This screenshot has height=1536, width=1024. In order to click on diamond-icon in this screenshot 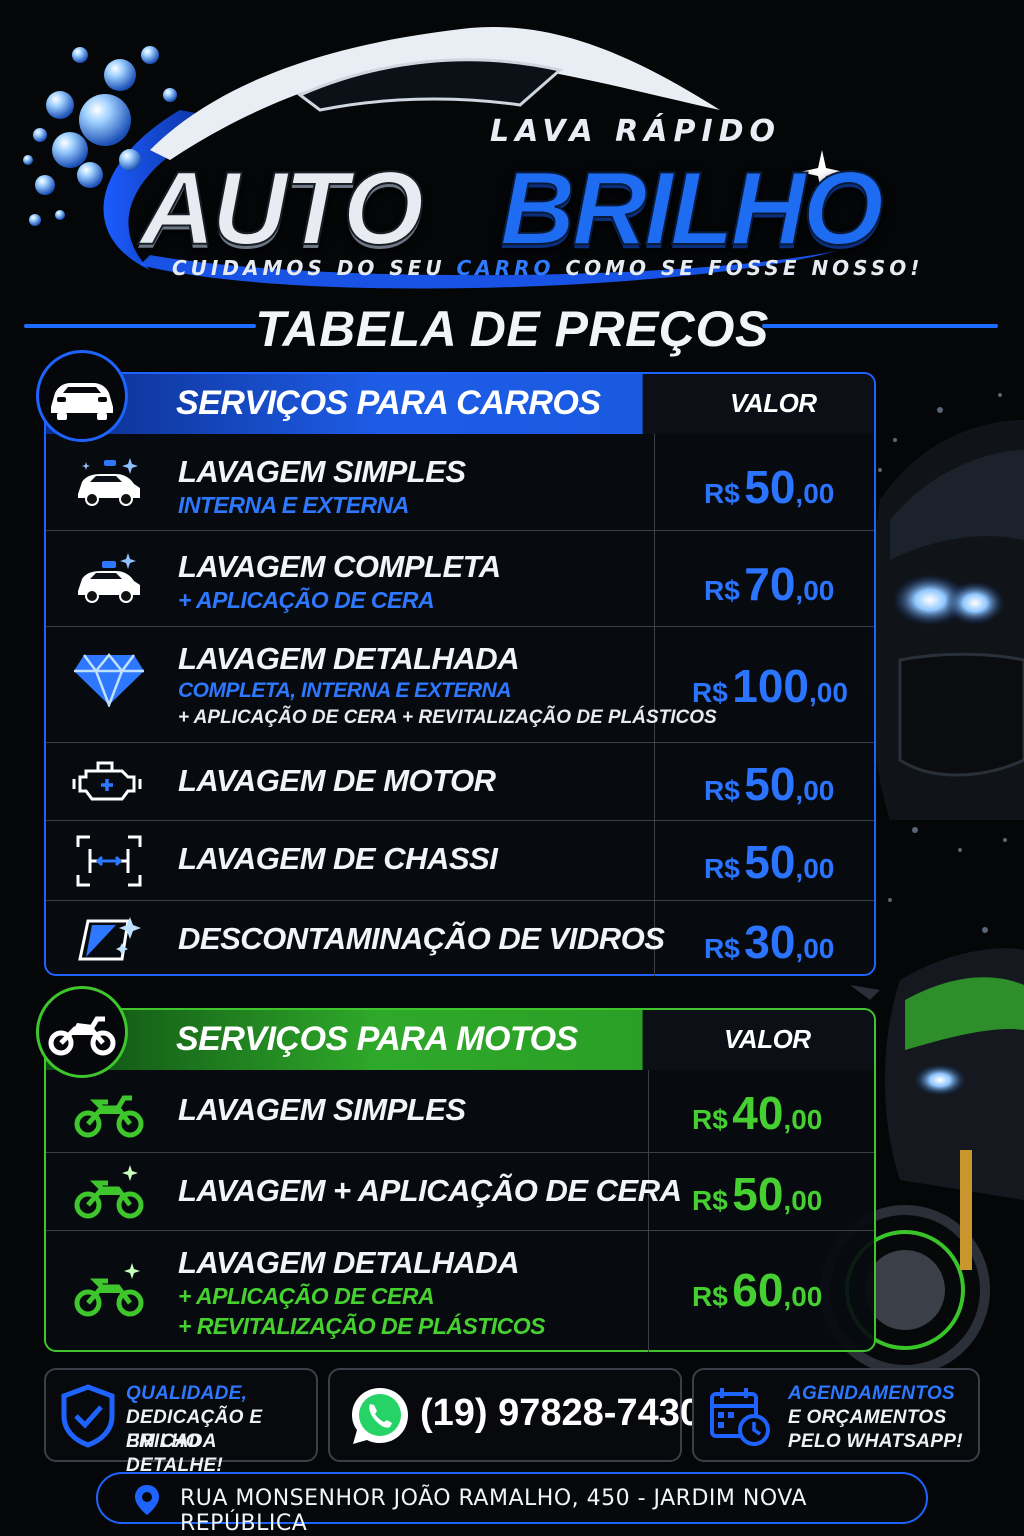, I will do `click(109, 679)`.